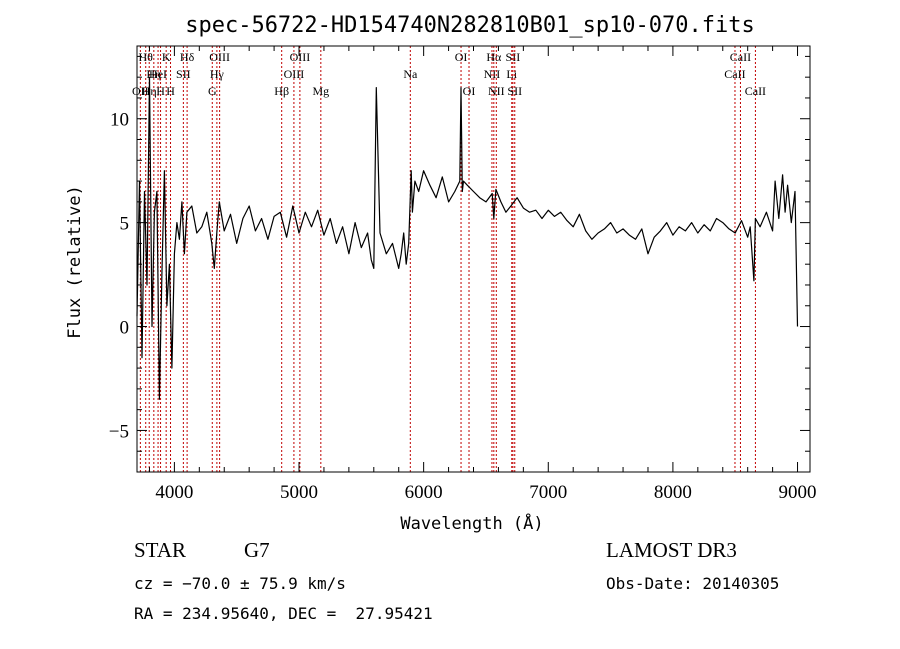  Describe the element at coordinates (119, 120) in the screenshot. I see `y-tick-label: 10` at that location.